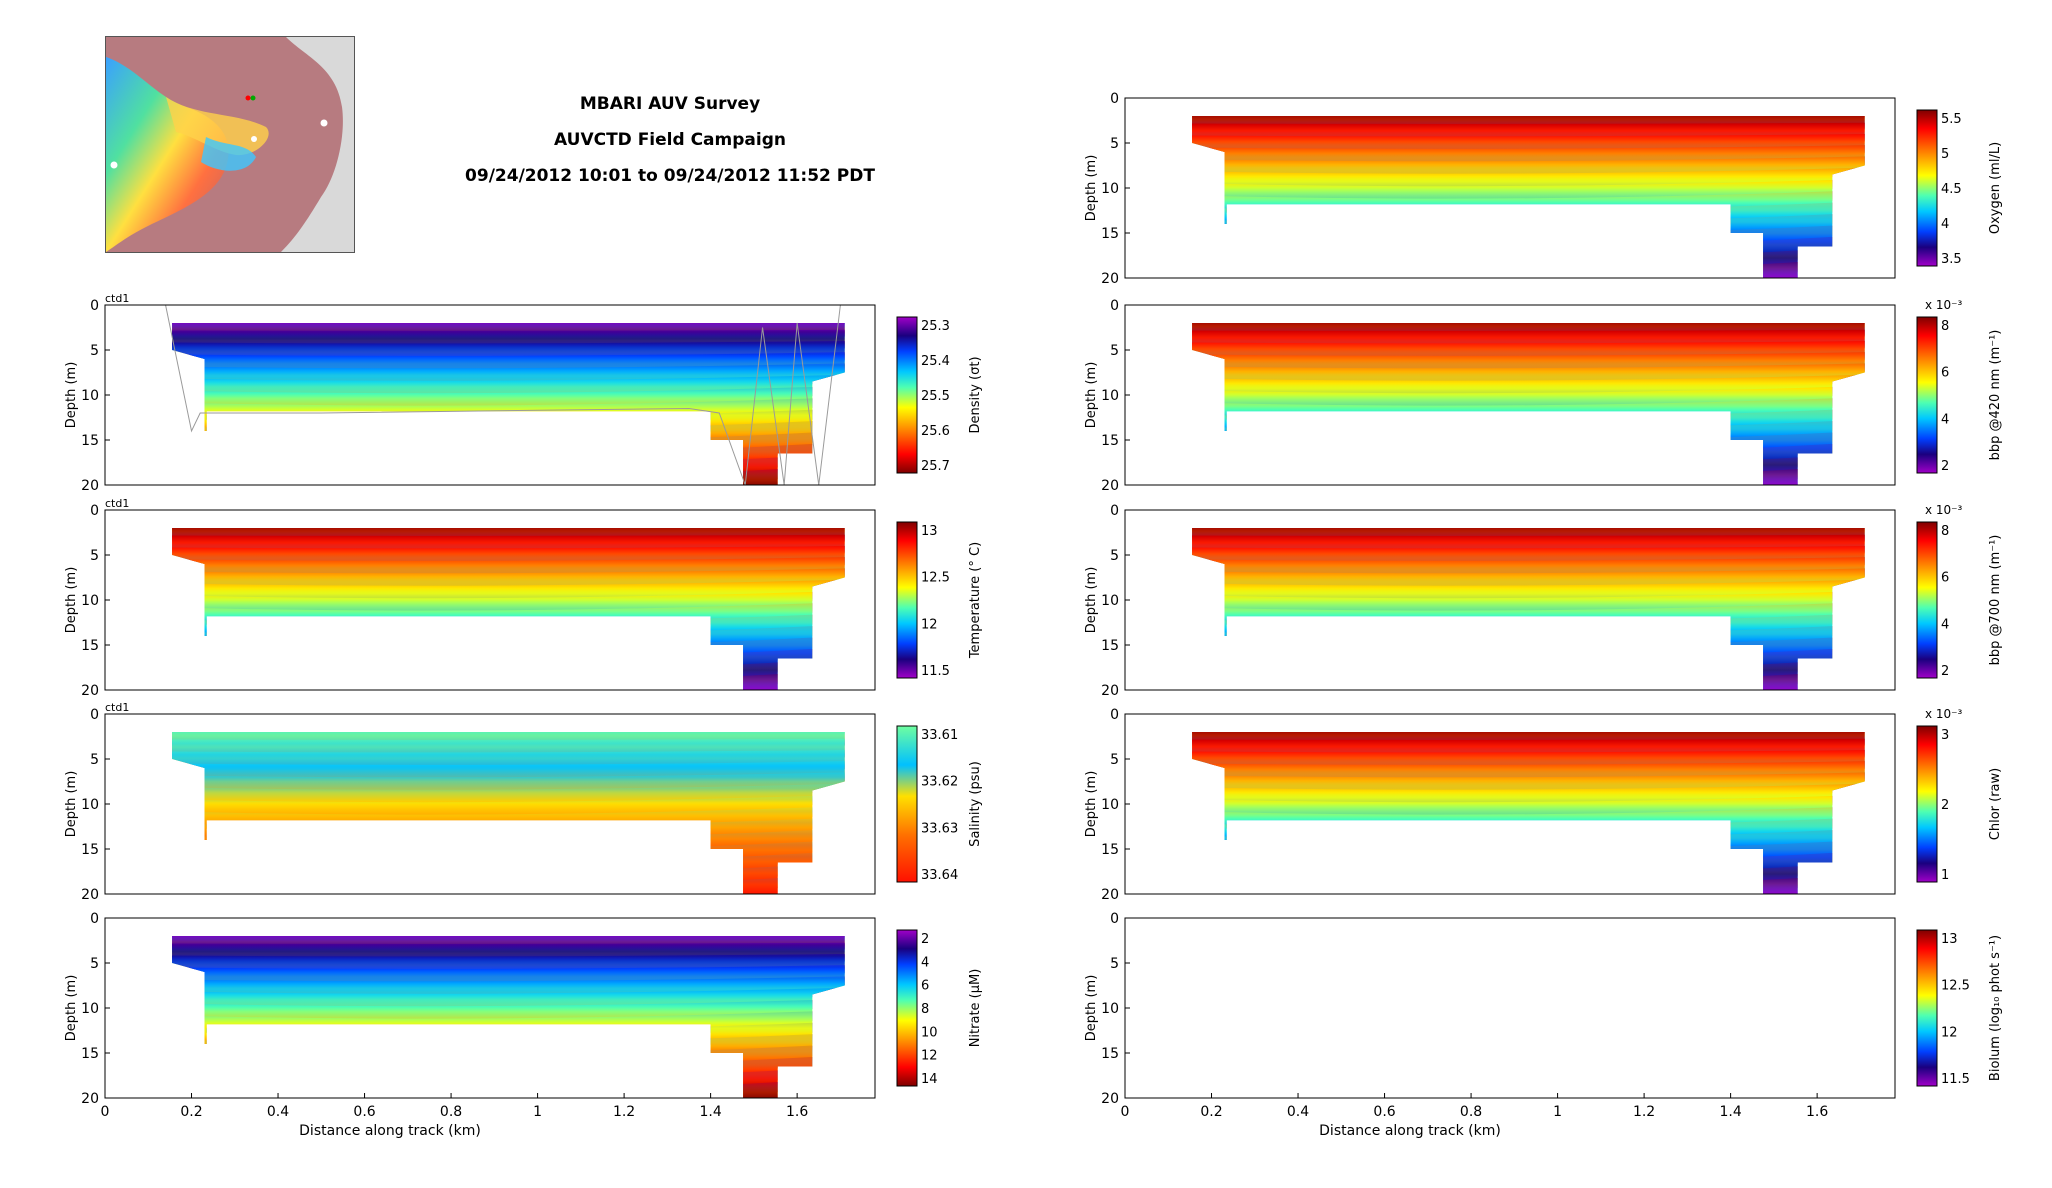  Describe the element at coordinates (975, 804) in the screenshot. I see `colorbar-label: Salinity (psu)` at that location.